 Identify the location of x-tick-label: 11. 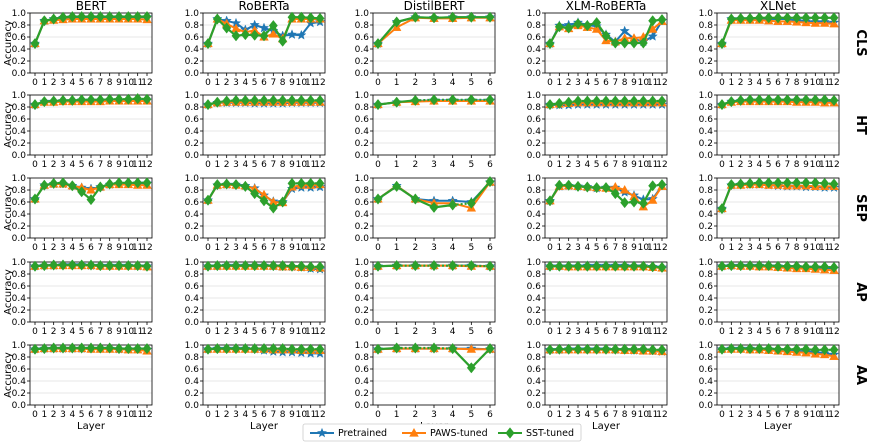
(824, 415).